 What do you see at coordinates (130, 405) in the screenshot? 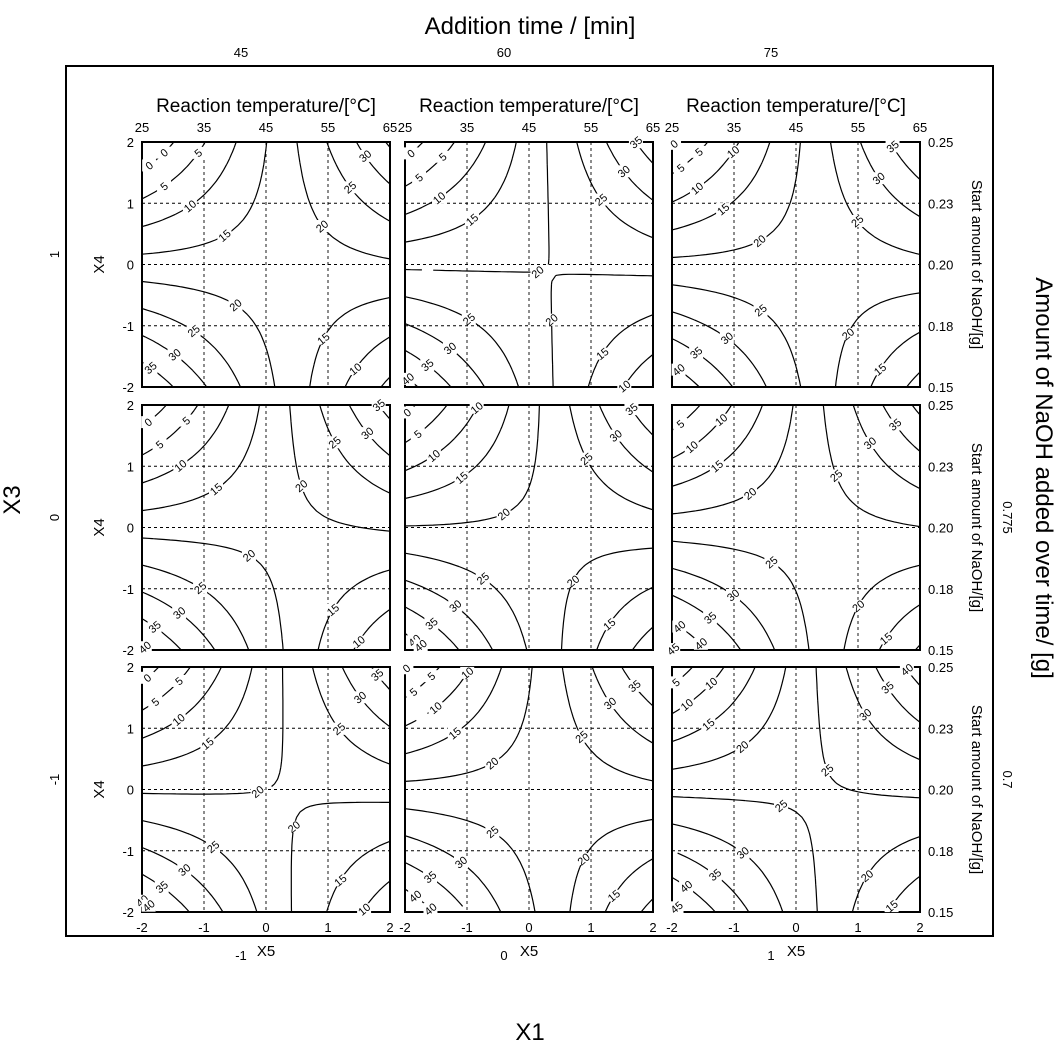
I see `panel-y-tick-label: 2` at bounding box center [130, 405].